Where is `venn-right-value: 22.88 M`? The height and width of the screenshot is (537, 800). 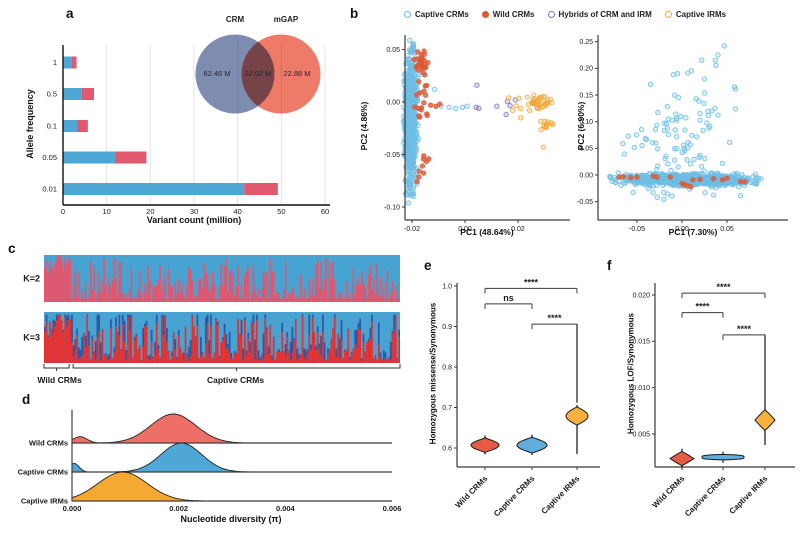 venn-right-value: 22.88 M is located at coordinates (297, 73).